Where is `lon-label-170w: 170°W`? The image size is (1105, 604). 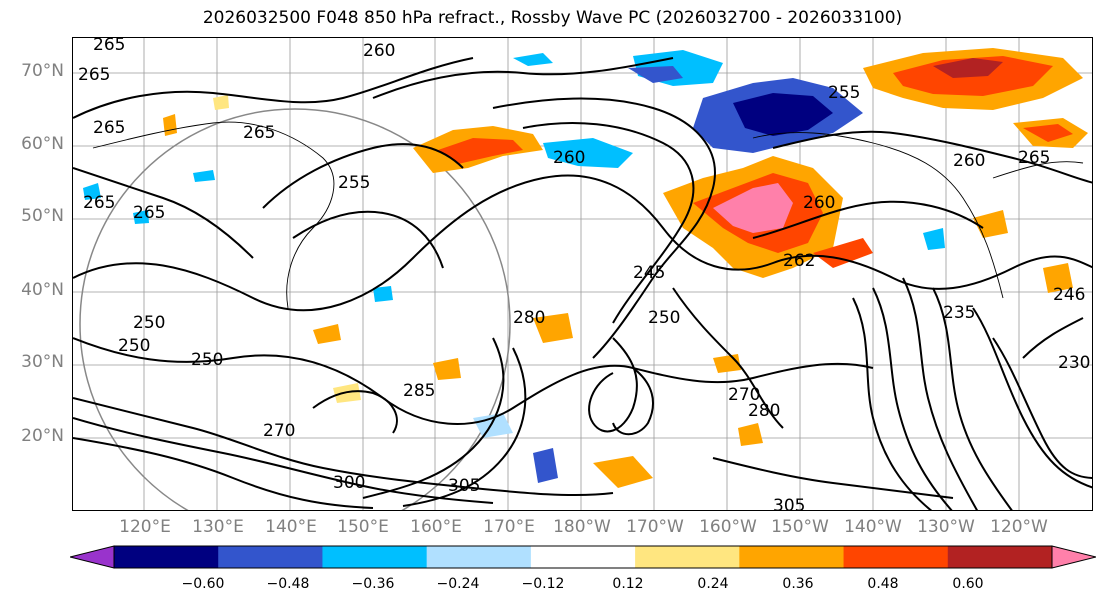
lon-label-170w: 170°W is located at coordinates (655, 527).